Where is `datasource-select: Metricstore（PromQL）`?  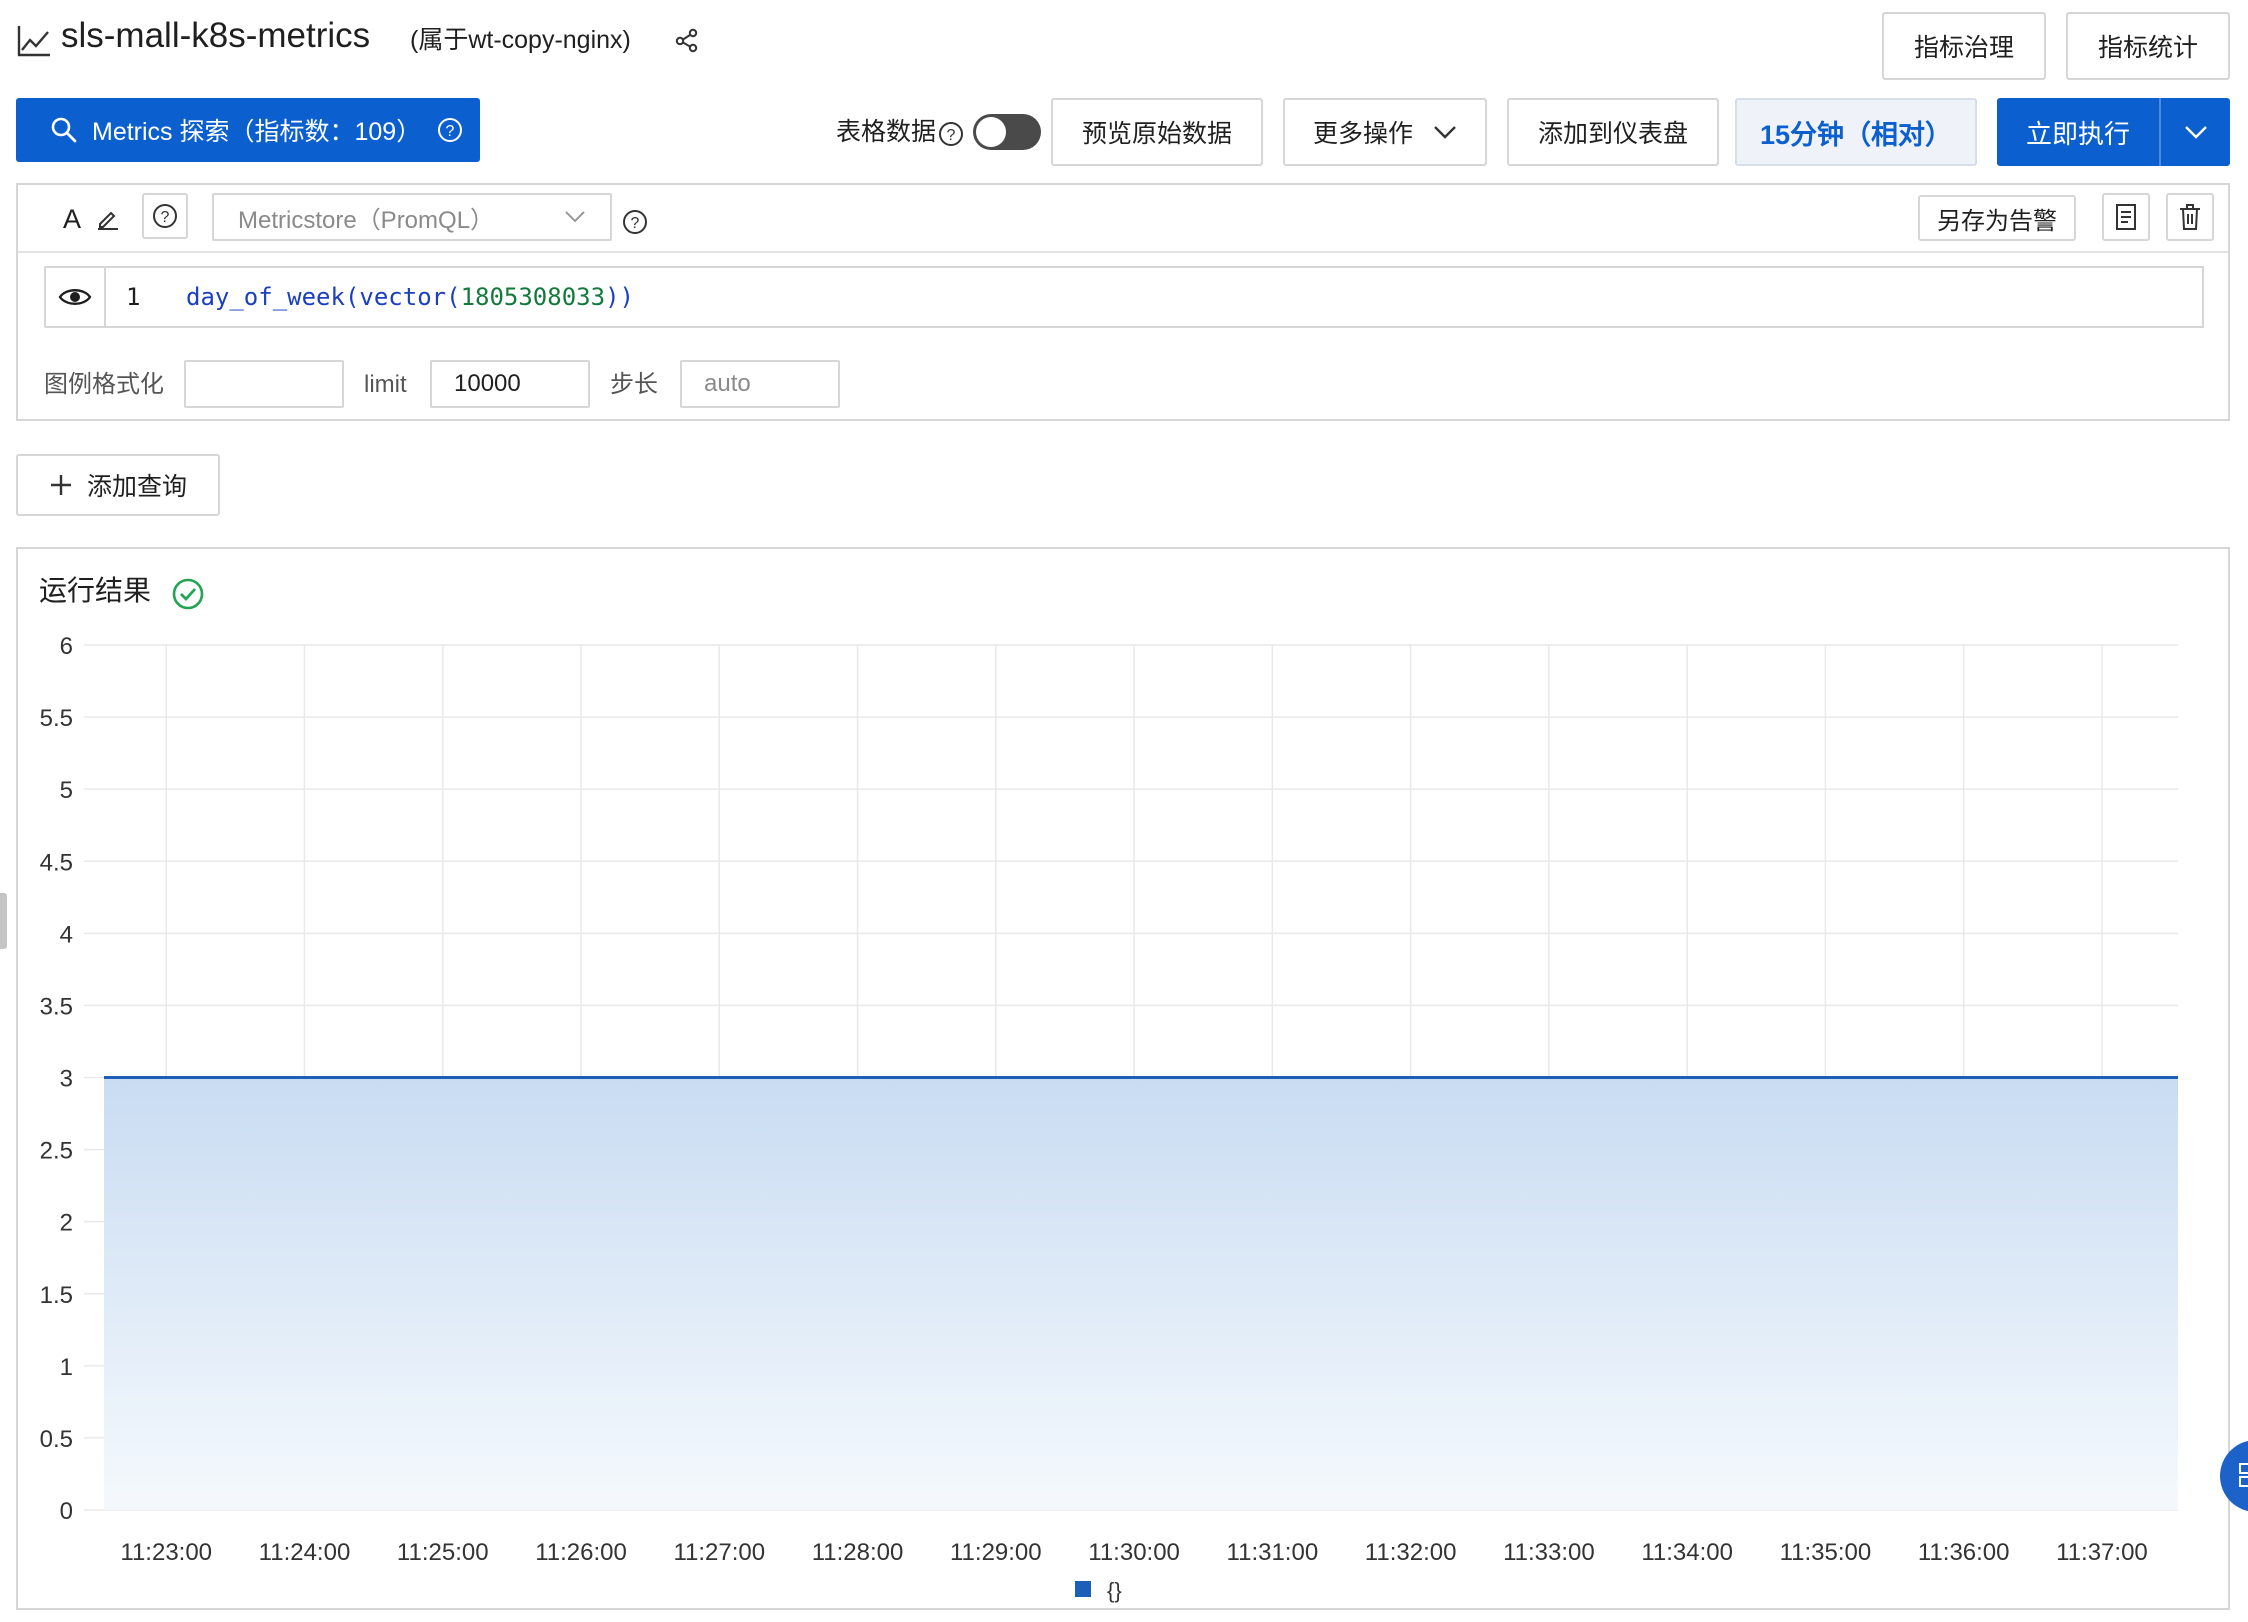 datasource-select: Metricstore（PromQL） is located at coordinates (412, 217).